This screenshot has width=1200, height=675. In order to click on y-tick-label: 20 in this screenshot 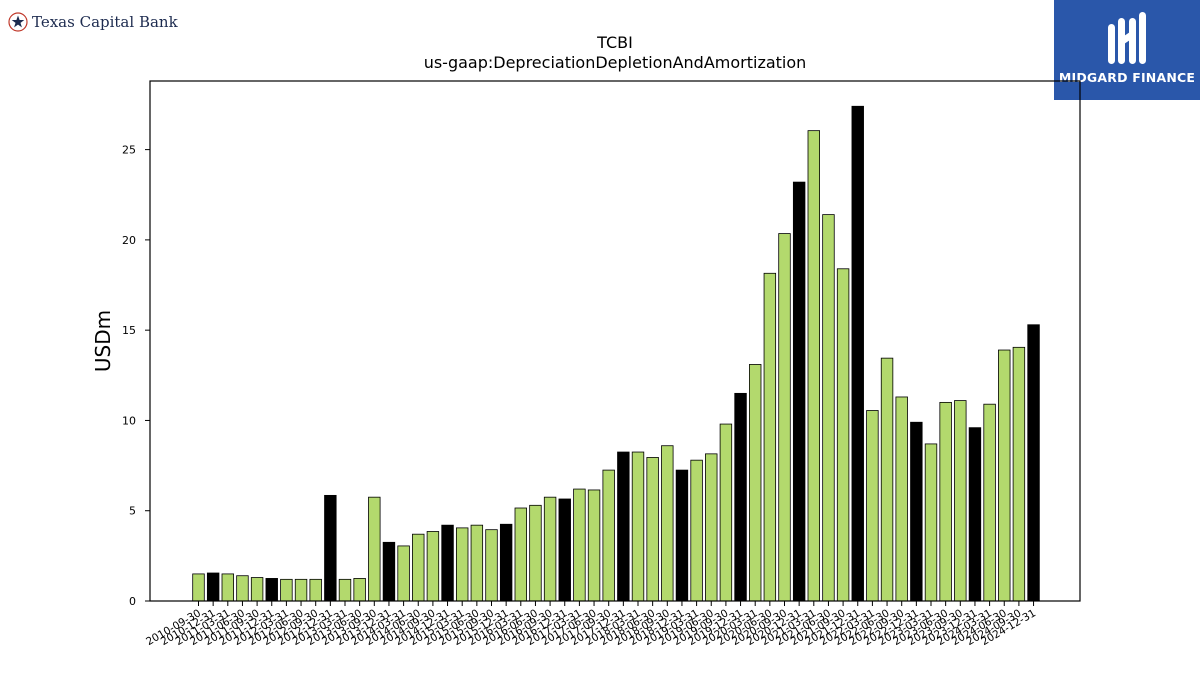, I will do `click(129, 240)`.